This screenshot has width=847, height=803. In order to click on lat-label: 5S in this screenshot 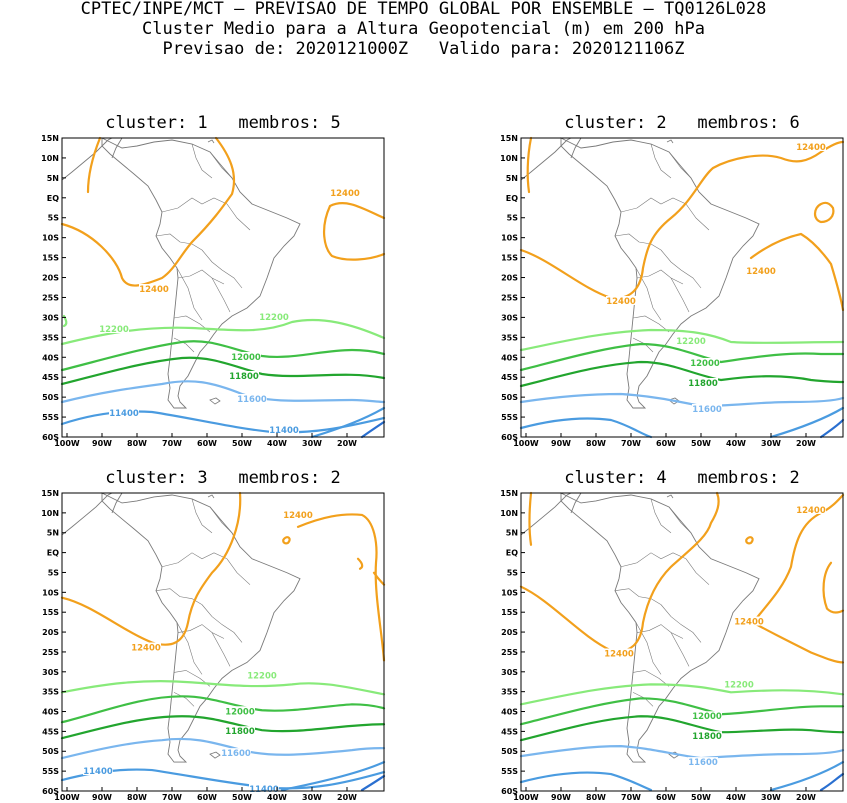, I will do `click(54, 572)`.